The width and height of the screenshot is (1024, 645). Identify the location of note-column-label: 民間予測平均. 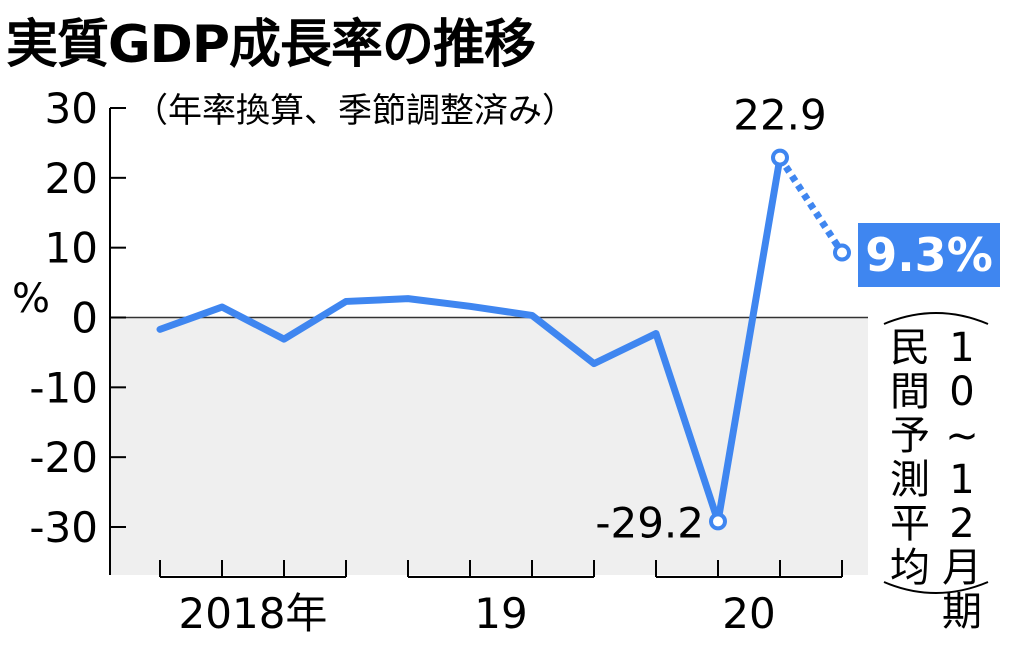
(910, 458).